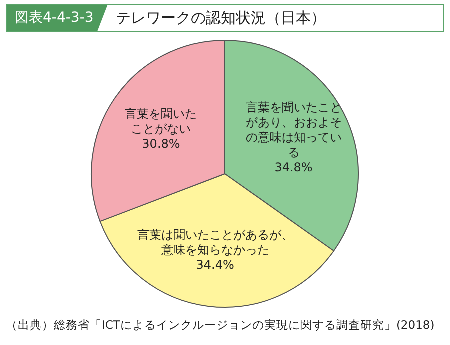 Image resolution: width=450 pixels, height=345 pixels. Describe the element at coordinates (293, 167) in the screenshot. I see `data-label: 34.8%` at that location.